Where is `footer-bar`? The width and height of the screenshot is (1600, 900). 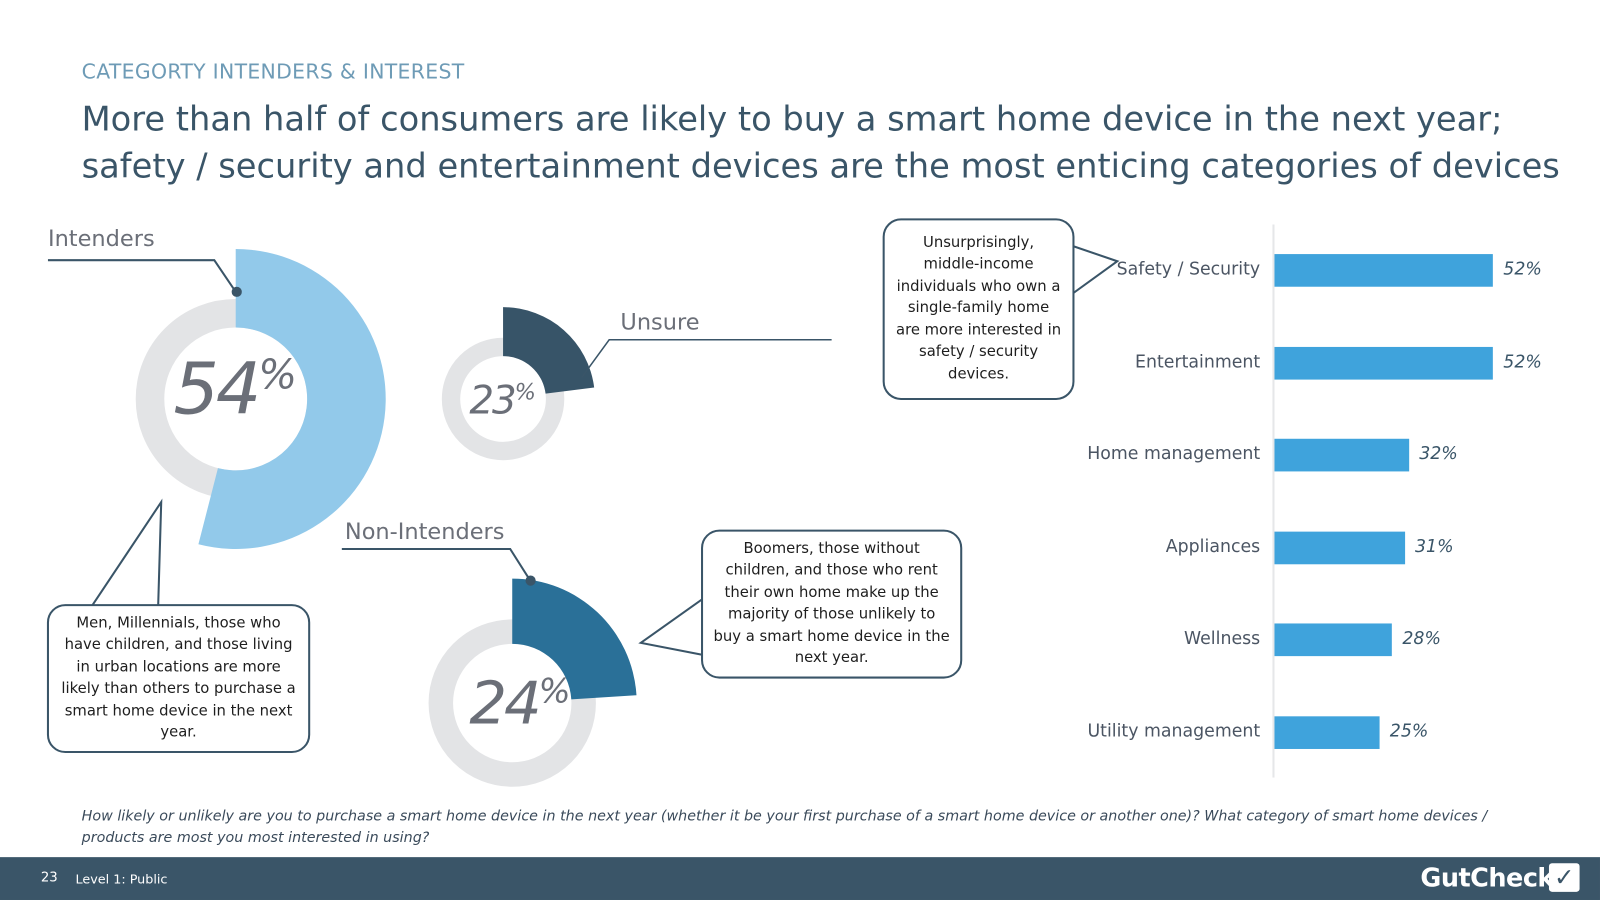 footer-bar is located at coordinates (800, 878).